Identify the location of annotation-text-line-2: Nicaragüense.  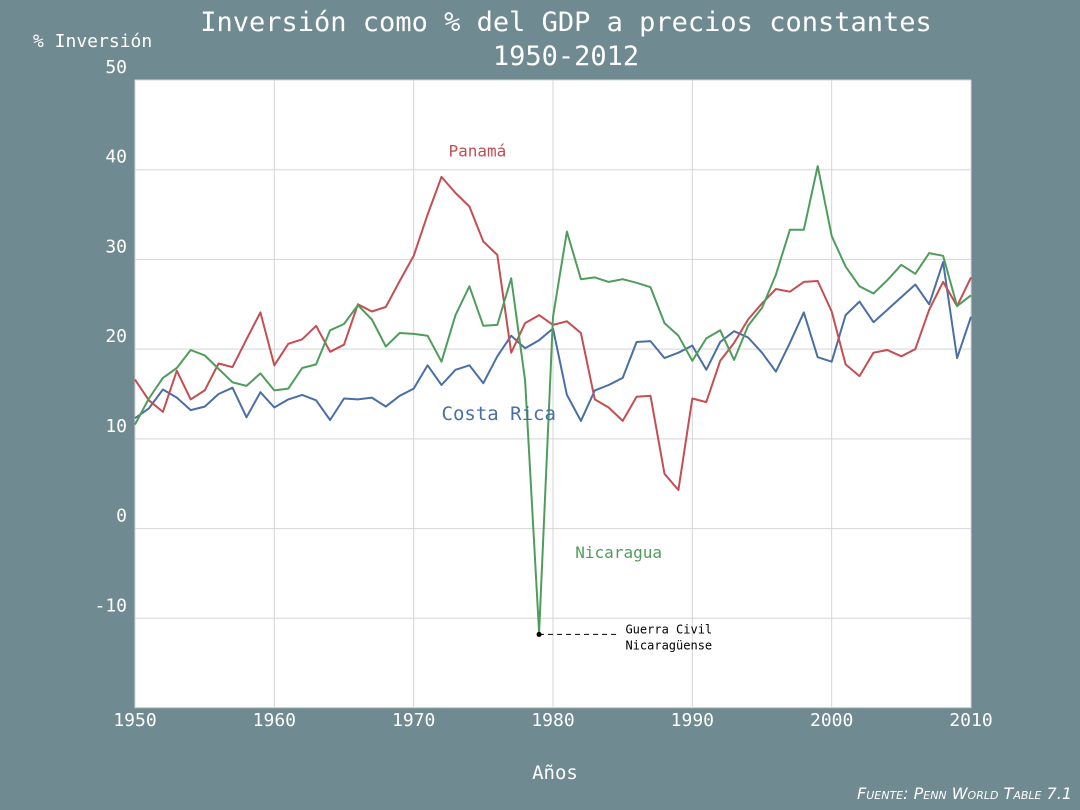
(668, 645).